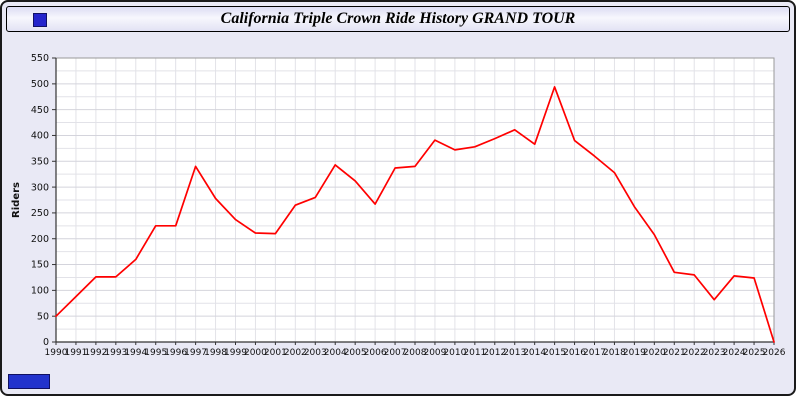 The height and width of the screenshot is (400, 800). Describe the element at coordinates (474, 353) in the screenshot. I see `x-tick-label: 2011` at that location.